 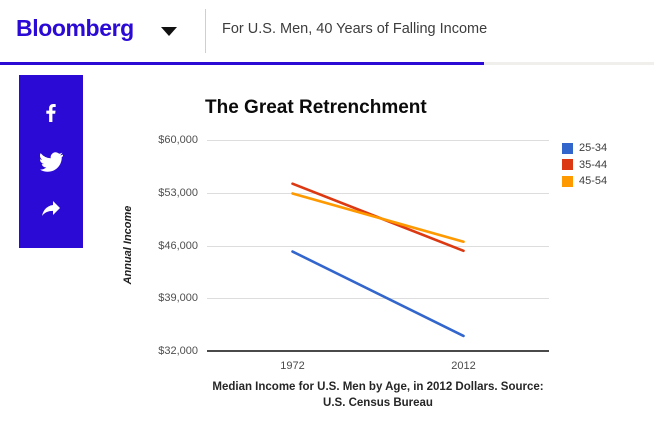 I want to click on twitter-icon, so click(x=52, y=165).